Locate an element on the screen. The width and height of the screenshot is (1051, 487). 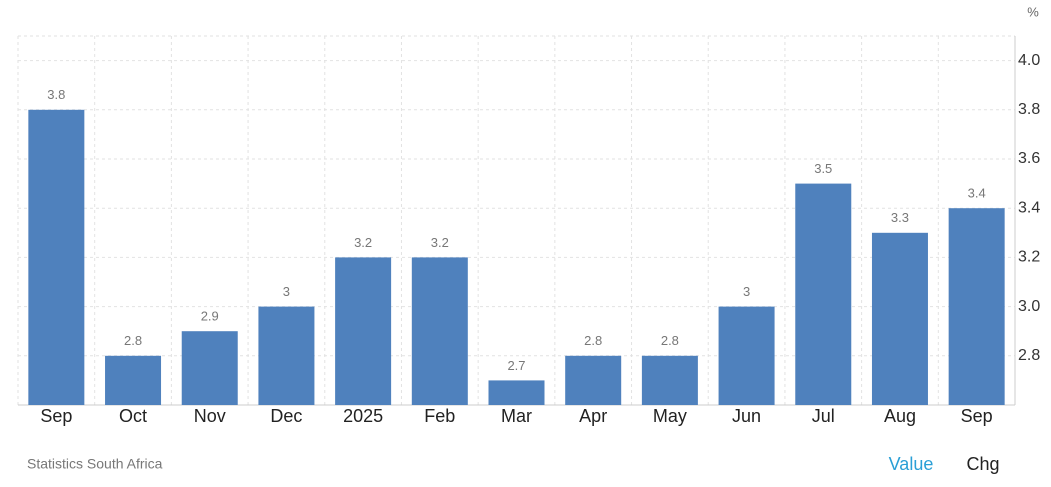
y-tick-label: 4.0 is located at coordinates (1029, 60).